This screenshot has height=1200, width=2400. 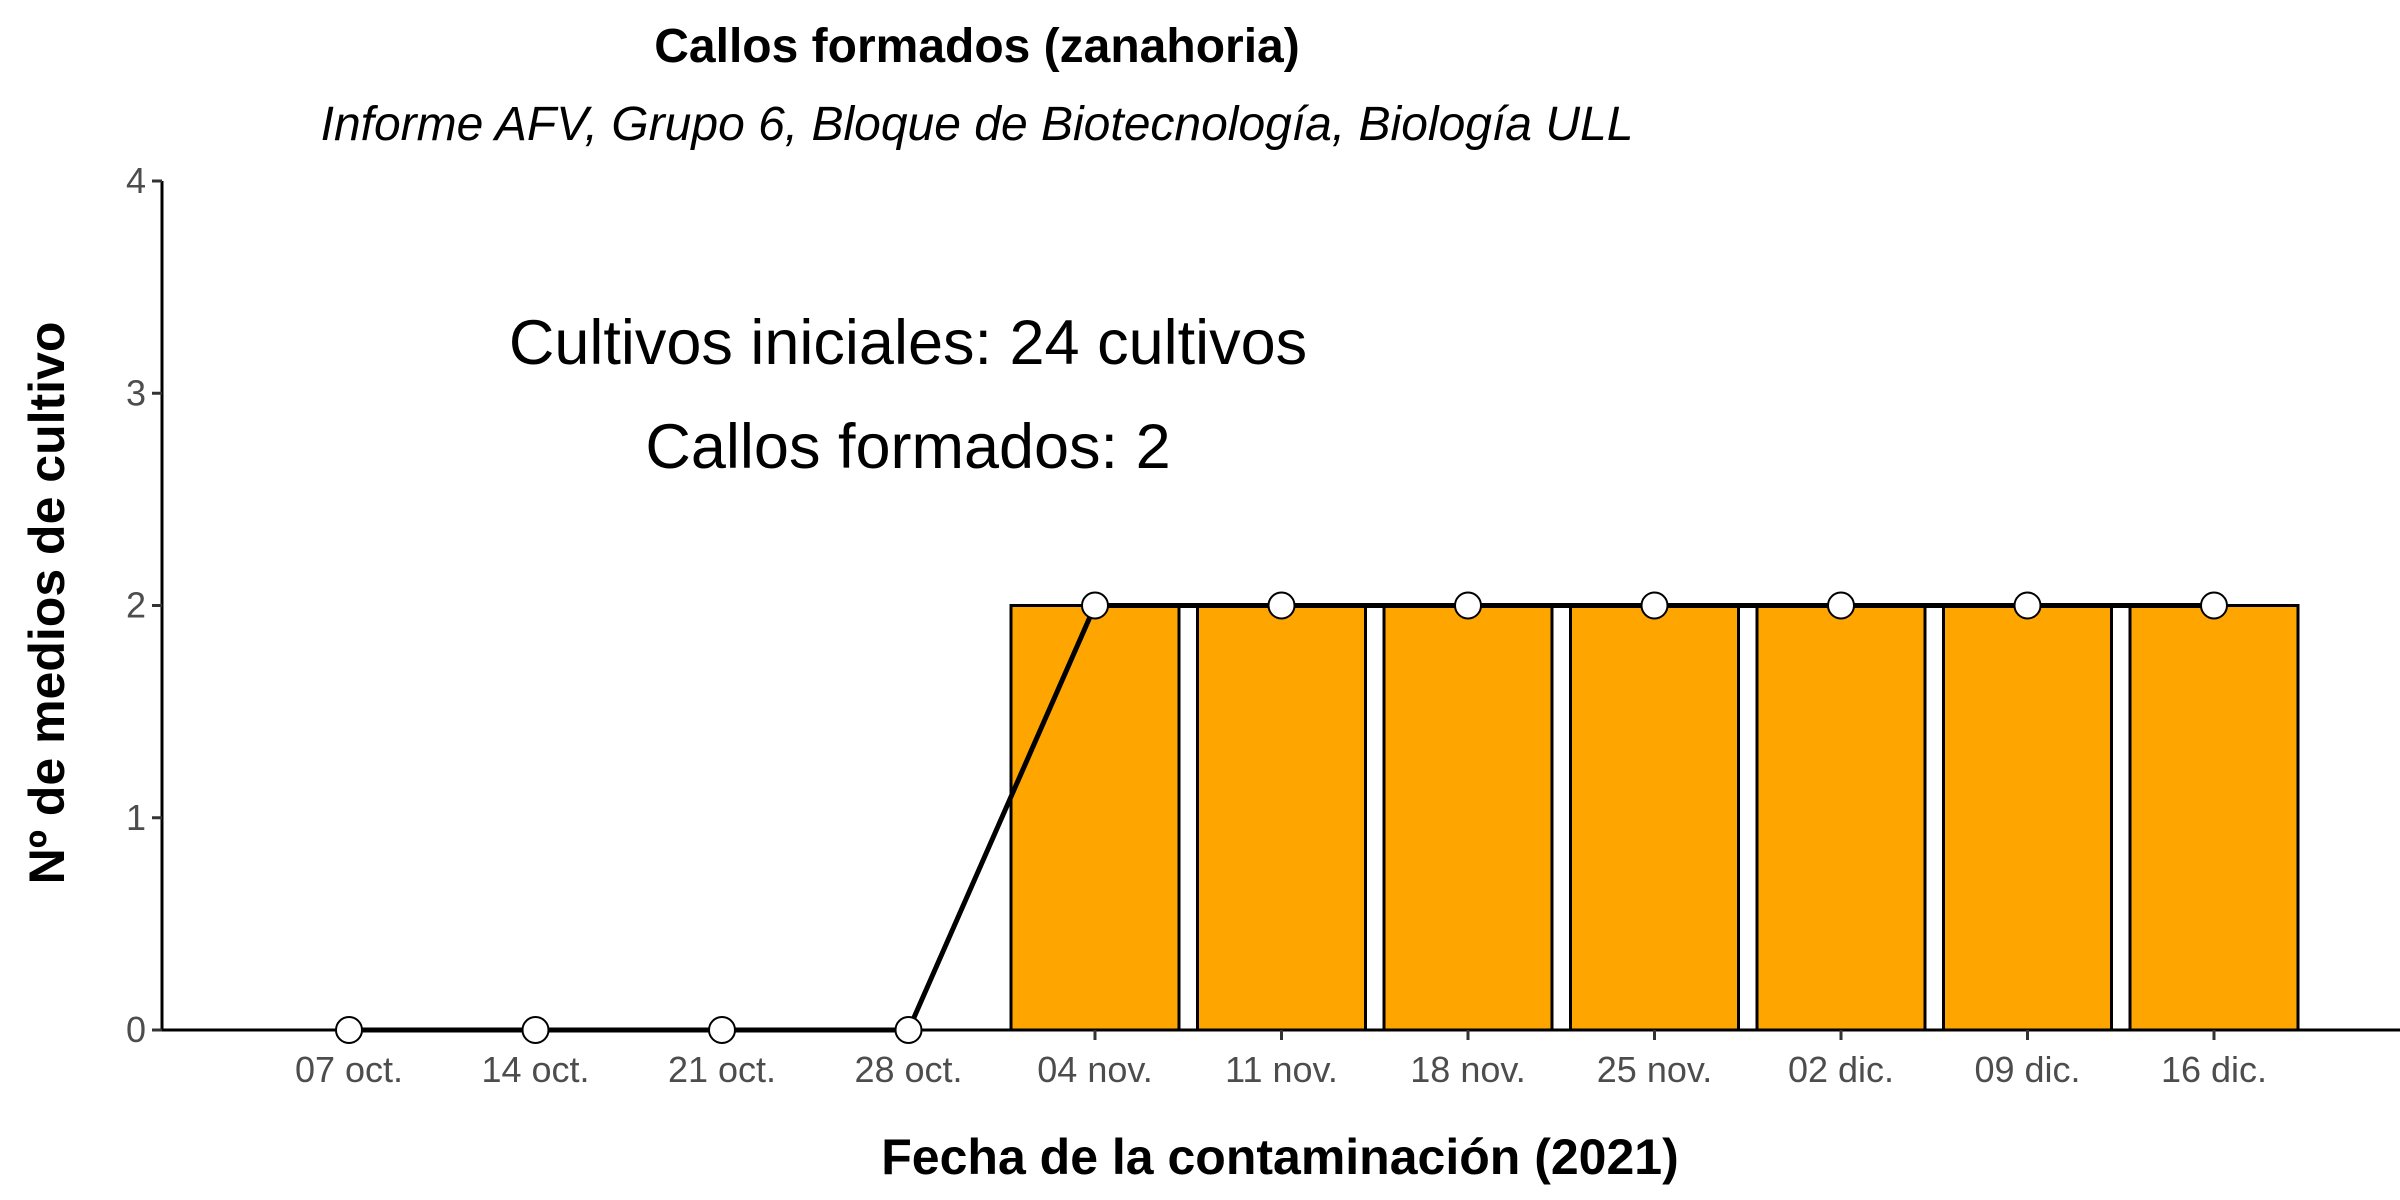 What do you see at coordinates (136, 392) in the screenshot?
I see `y-tick-label: 3` at bounding box center [136, 392].